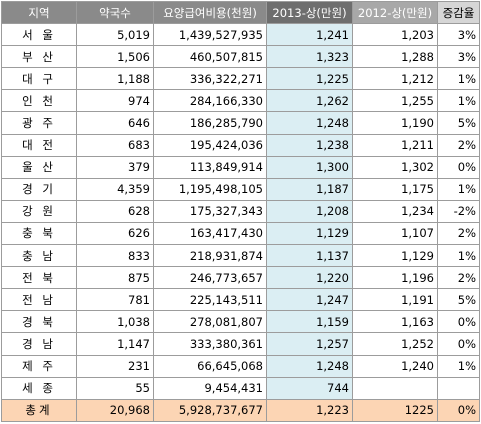 The height and width of the screenshot is (424, 481). What do you see at coordinates (395, 388) in the screenshot?
I see `cell-2012` at bounding box center [395, 388].